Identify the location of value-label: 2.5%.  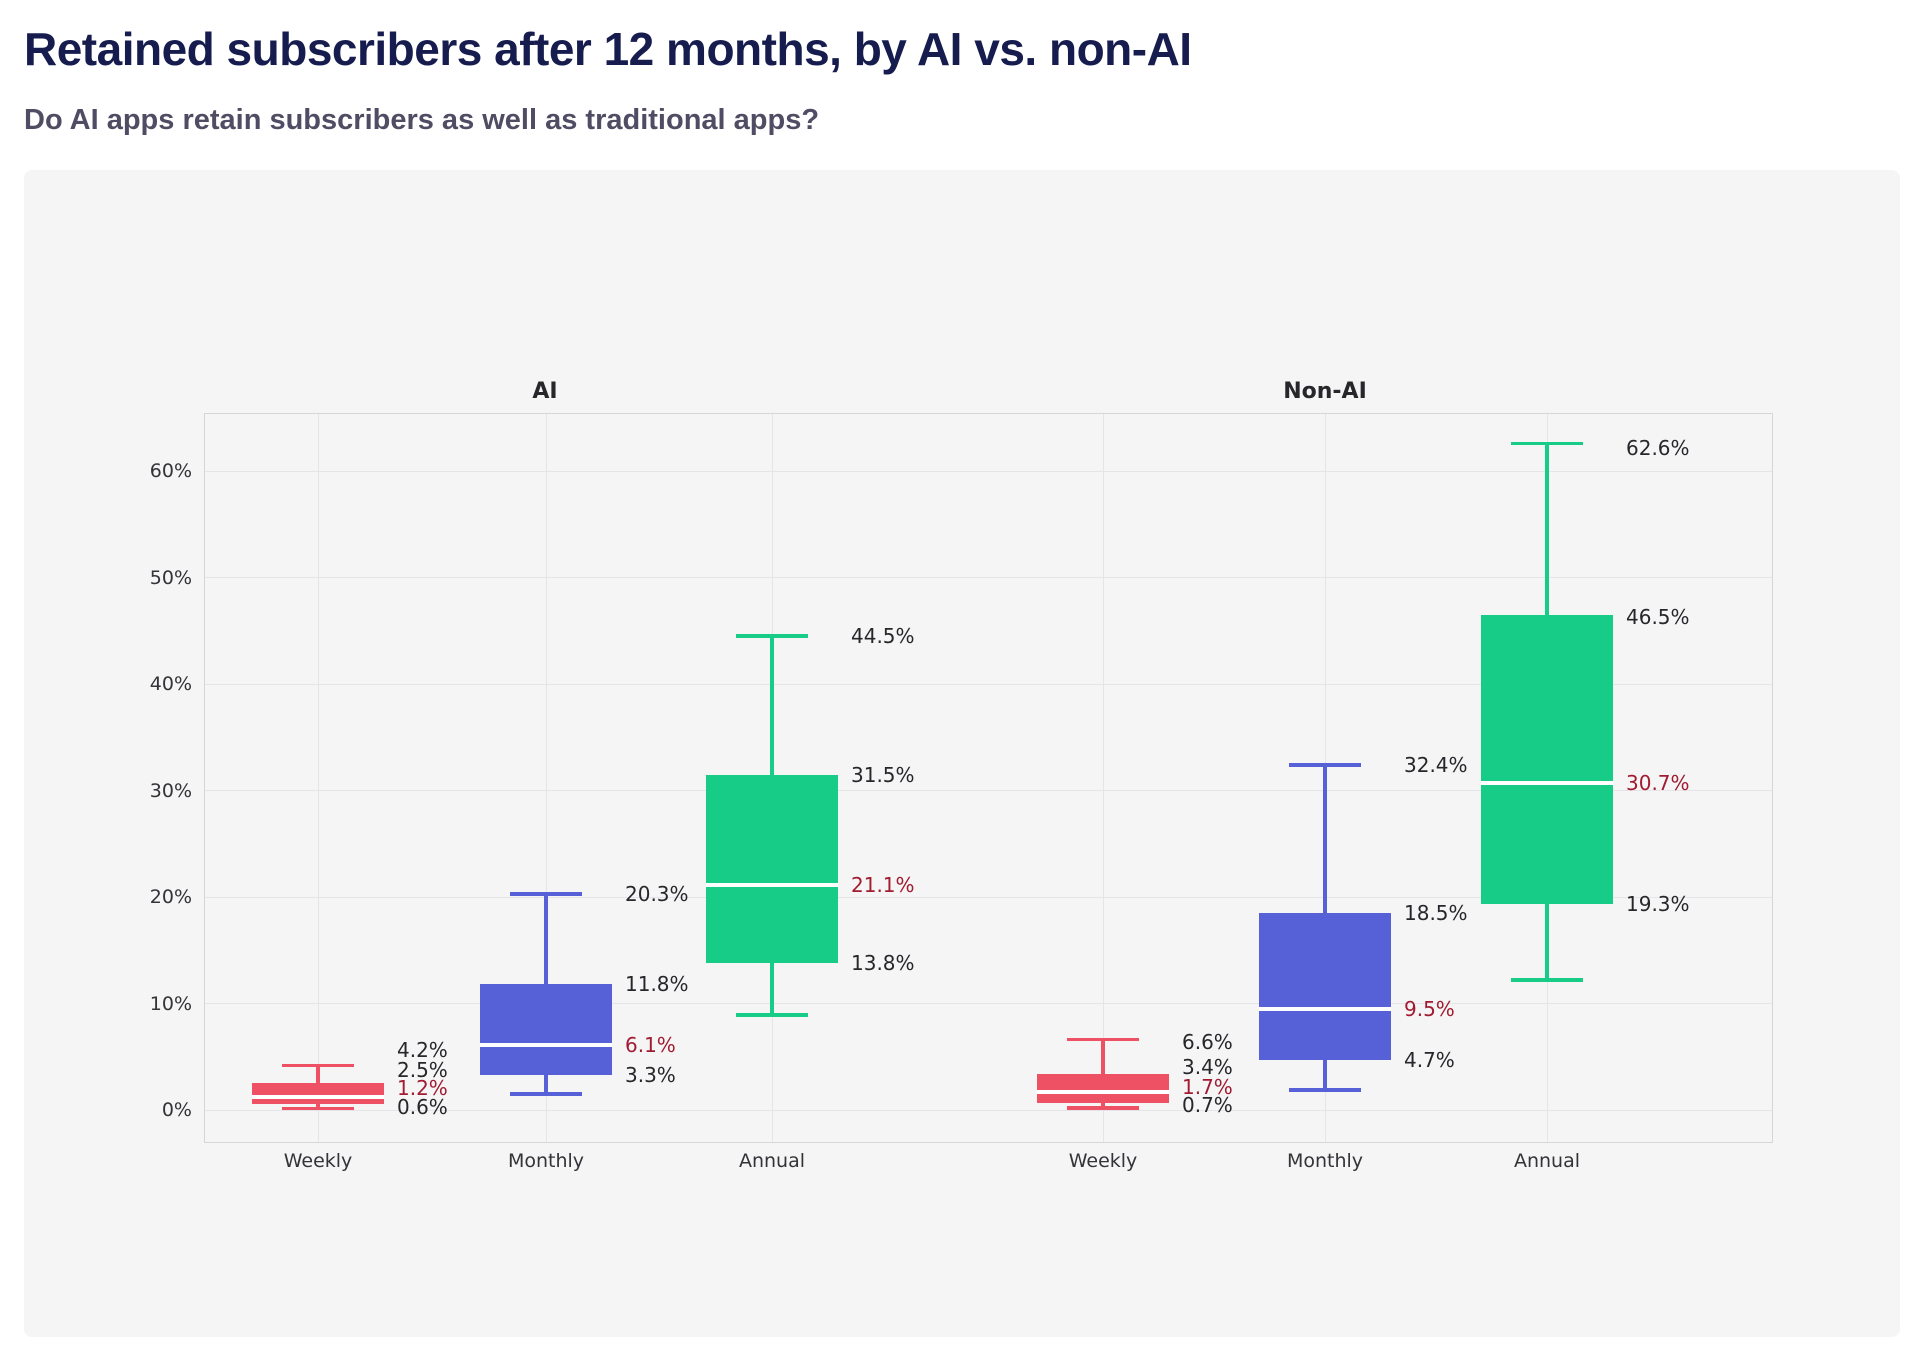
(422, 1069).